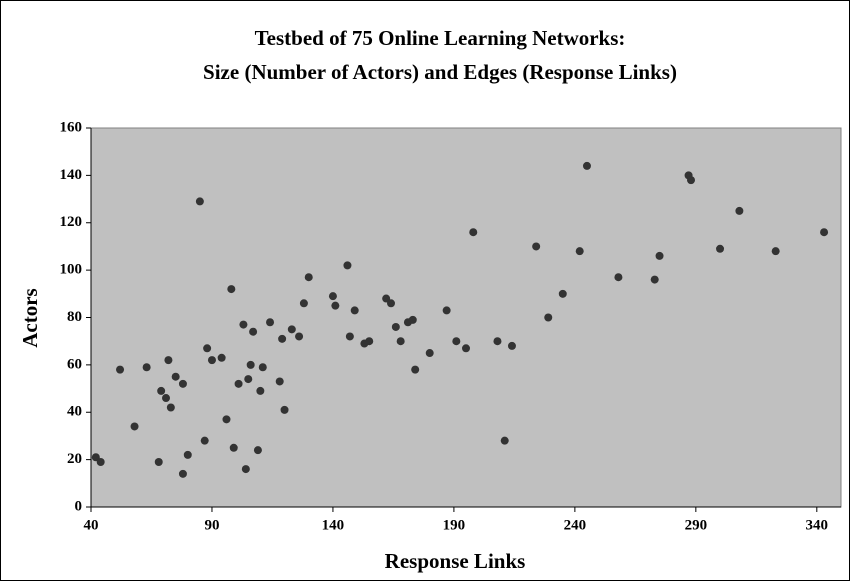 The height and width of the screenshot is (581, 850). What do you see at coordinates (74, 459) in the screenshot?
I see `y-tick-label: 20` at bounding box center [74, 459].